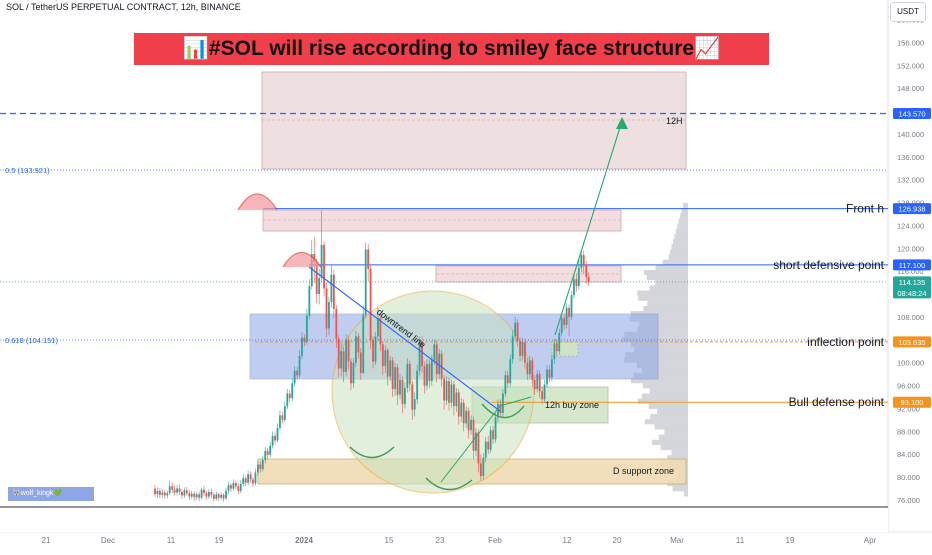 The image size is (932, 555). I want to click on x-tick-label: Feb, so click(495, 540).